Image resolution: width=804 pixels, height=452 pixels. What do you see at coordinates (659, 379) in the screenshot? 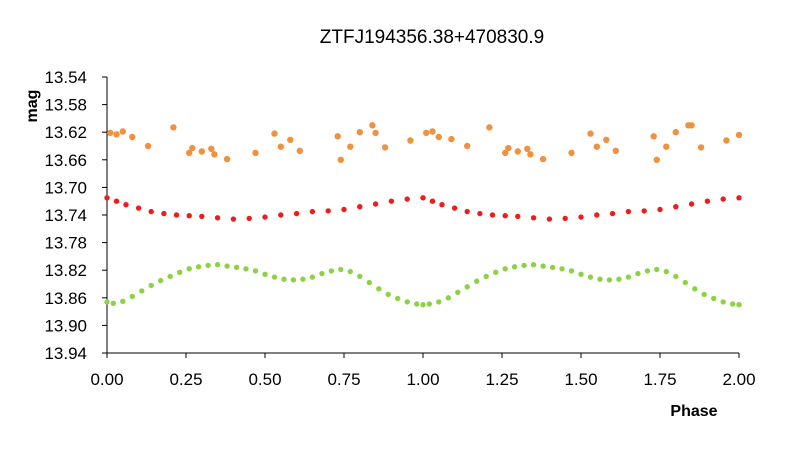
I see `x-tick-label: 1.75` at bounding box center [659, 379].